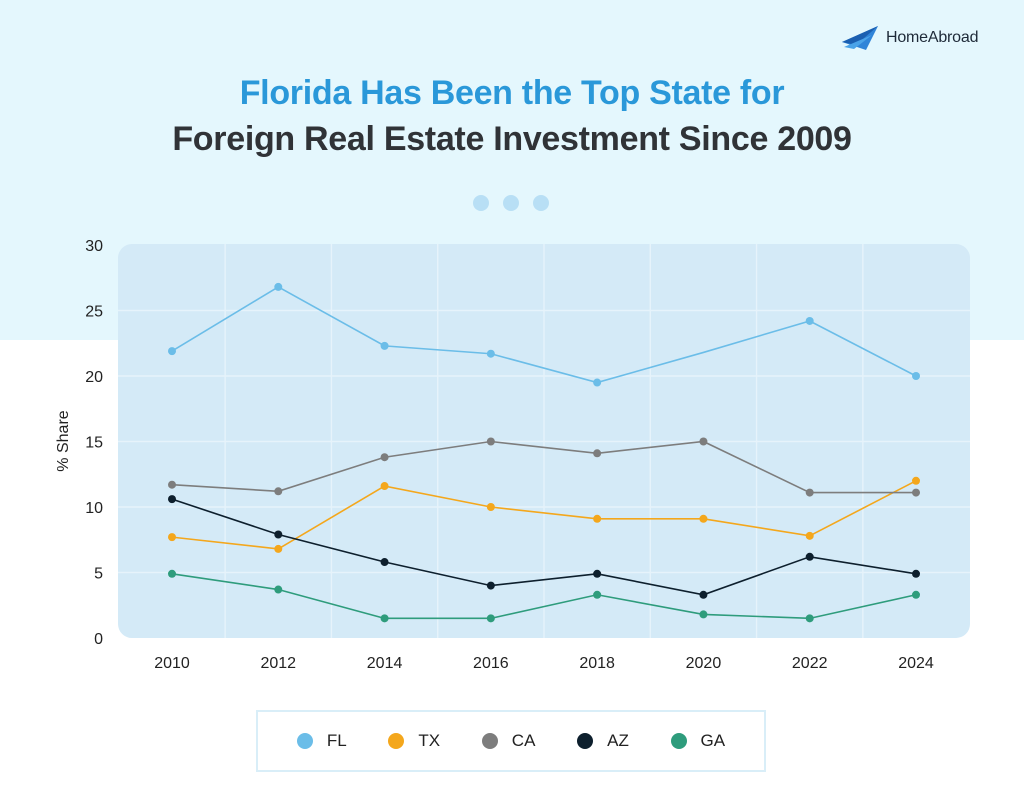 The height and width of the screenshot is (806, 1024). I want to click on y-tick-label: 30, so click(94, 246).